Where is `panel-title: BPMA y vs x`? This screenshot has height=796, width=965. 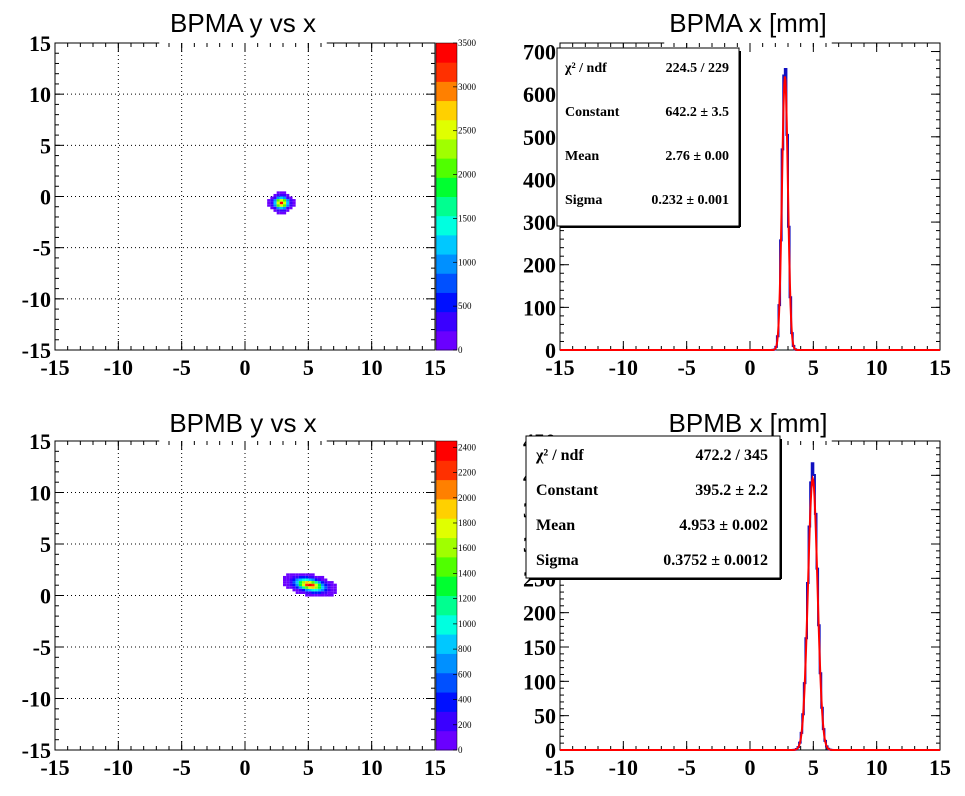 panel-title: BPMA y vs x is located at coordinates (243, 23).